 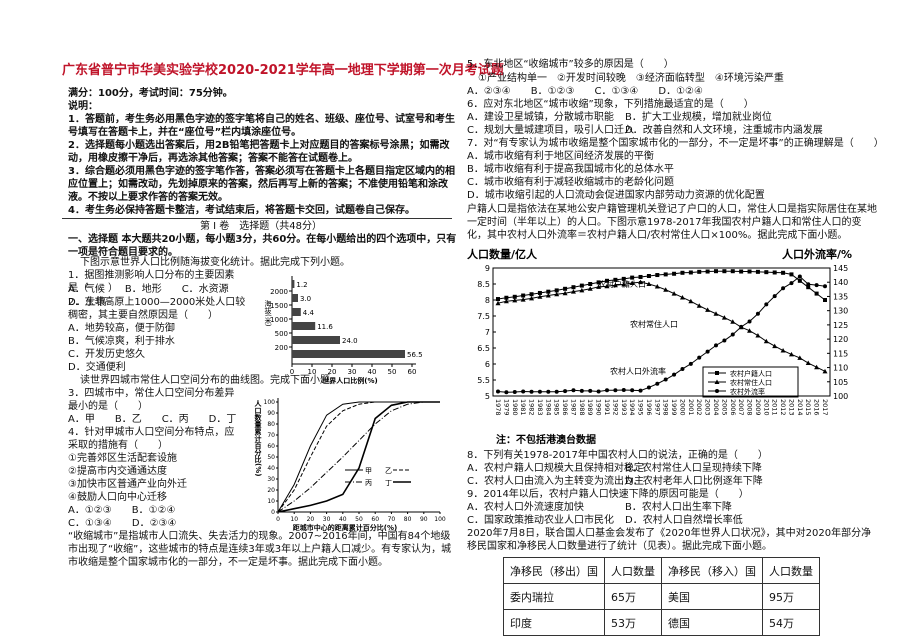 I want to click on y-tick-label: 70, so click(x=271, y=435).